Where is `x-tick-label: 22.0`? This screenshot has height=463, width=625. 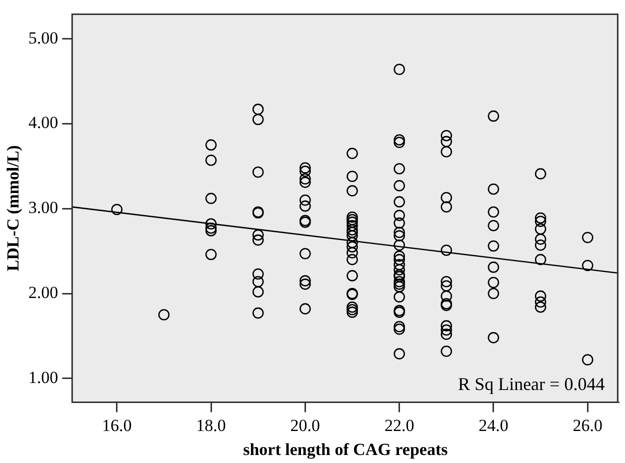
x-tick-label: 22.0 is located at coordinates (399, 425).